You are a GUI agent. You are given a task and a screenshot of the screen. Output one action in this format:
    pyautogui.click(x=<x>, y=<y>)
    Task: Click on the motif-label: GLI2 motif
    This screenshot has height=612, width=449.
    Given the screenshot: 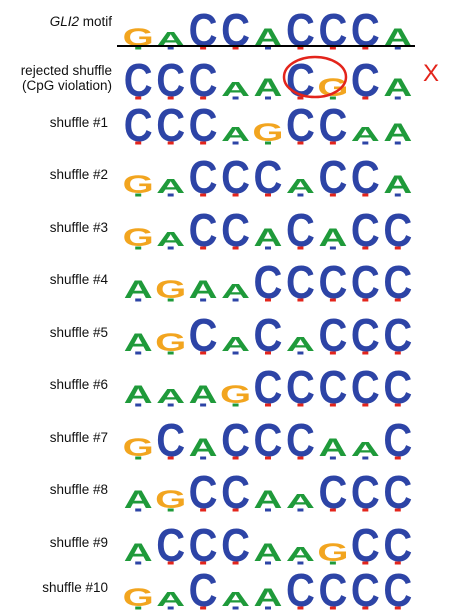 What is the action you would take?
    pyautogui.click(x=61, y=21)
    